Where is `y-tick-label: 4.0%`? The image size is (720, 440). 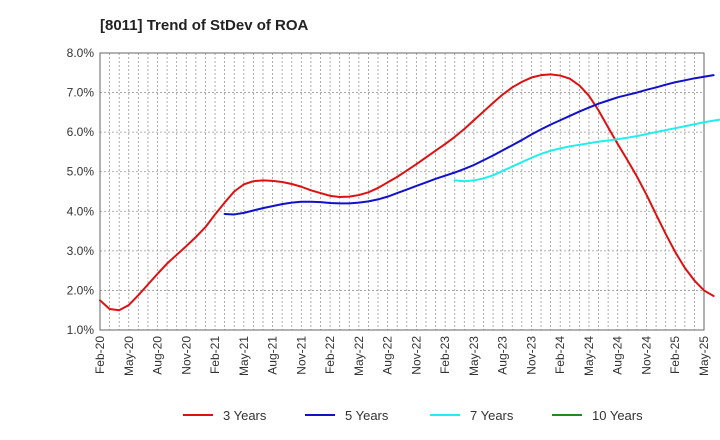
y-tick-label: 4.0% is located at coordinates (81, 211).